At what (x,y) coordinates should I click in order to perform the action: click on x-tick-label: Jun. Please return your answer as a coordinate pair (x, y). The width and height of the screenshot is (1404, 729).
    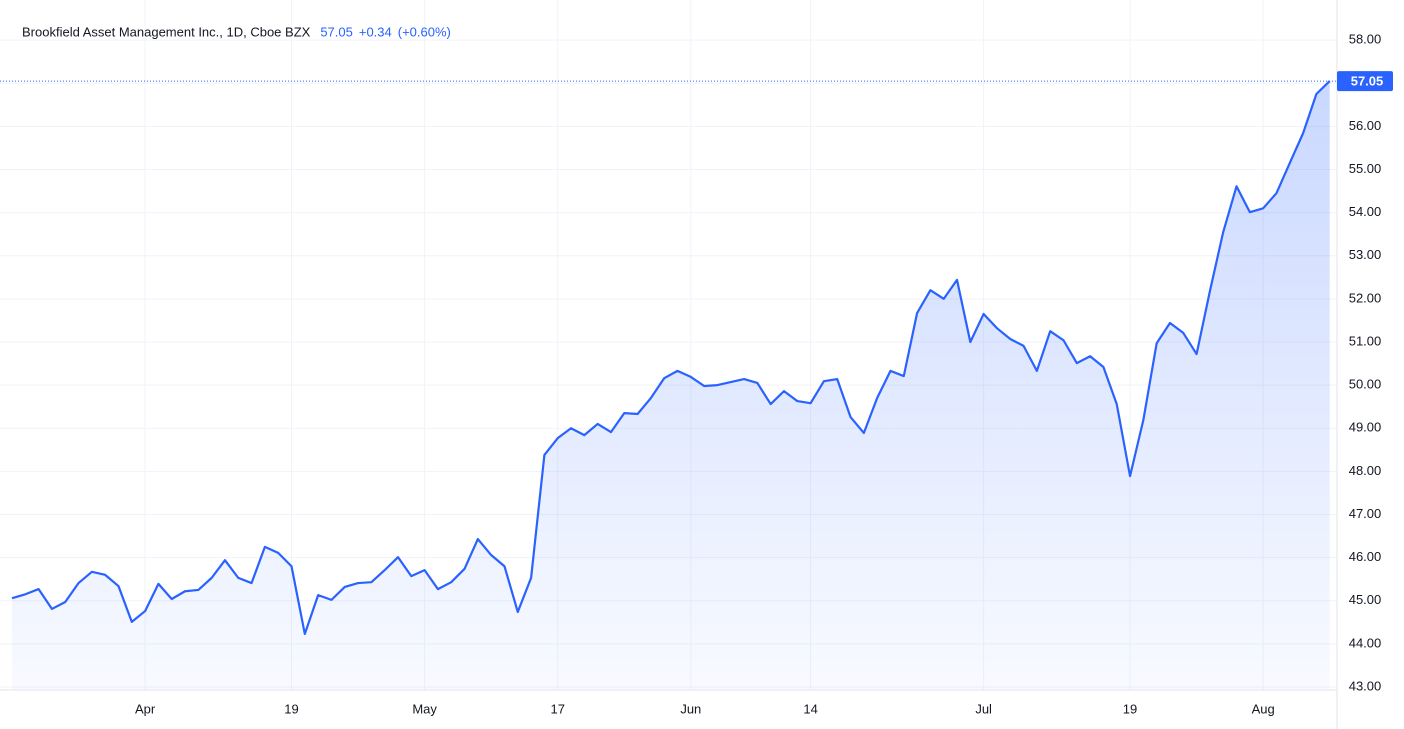
    Looking at the image, I should click on (690, 708).